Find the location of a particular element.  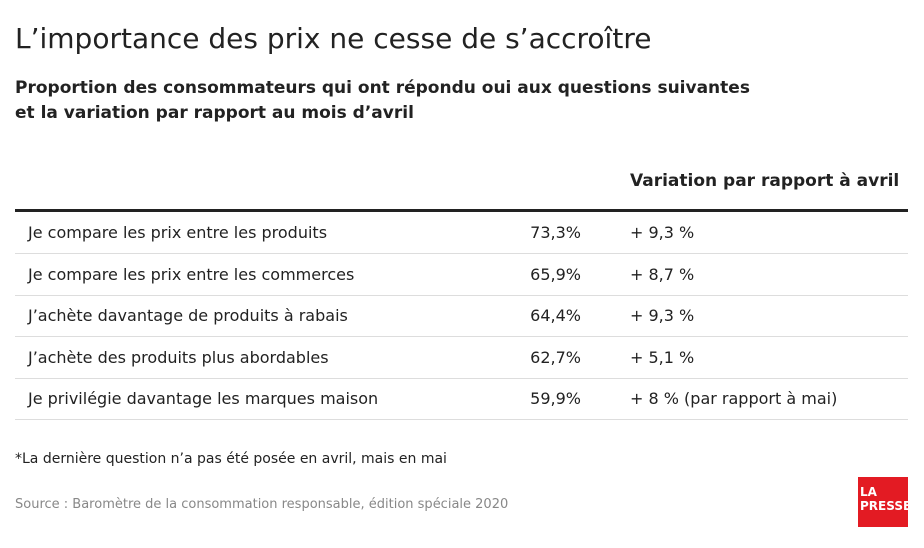

percentage: 73,3% is located at coordinates (555, 232).